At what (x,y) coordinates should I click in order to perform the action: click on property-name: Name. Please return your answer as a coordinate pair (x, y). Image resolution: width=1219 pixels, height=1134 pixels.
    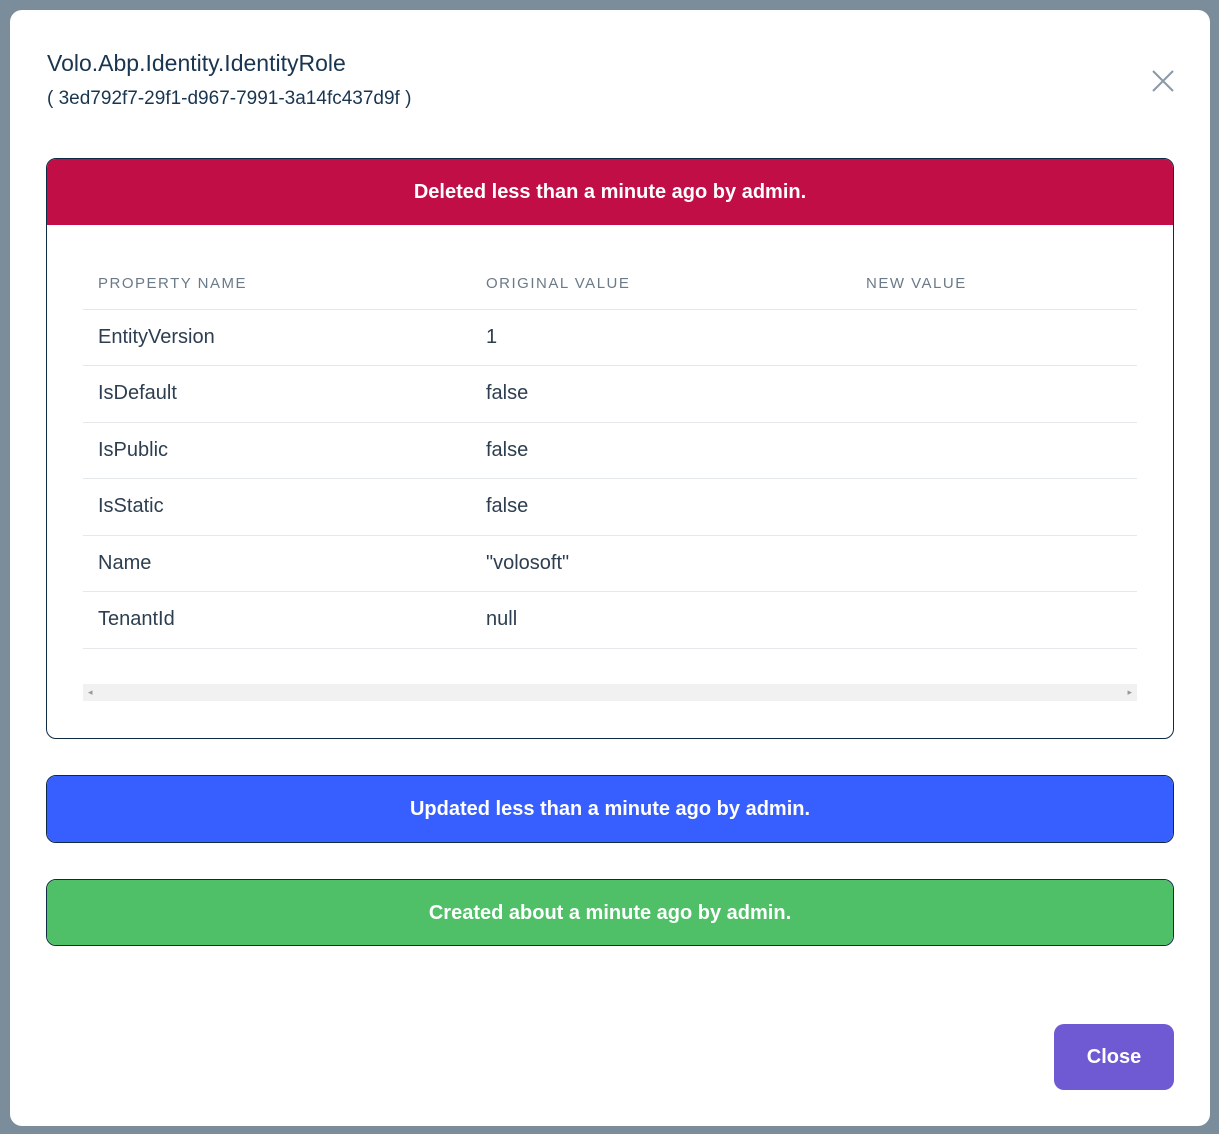
    Looking at the image, I should click on (277, 563).